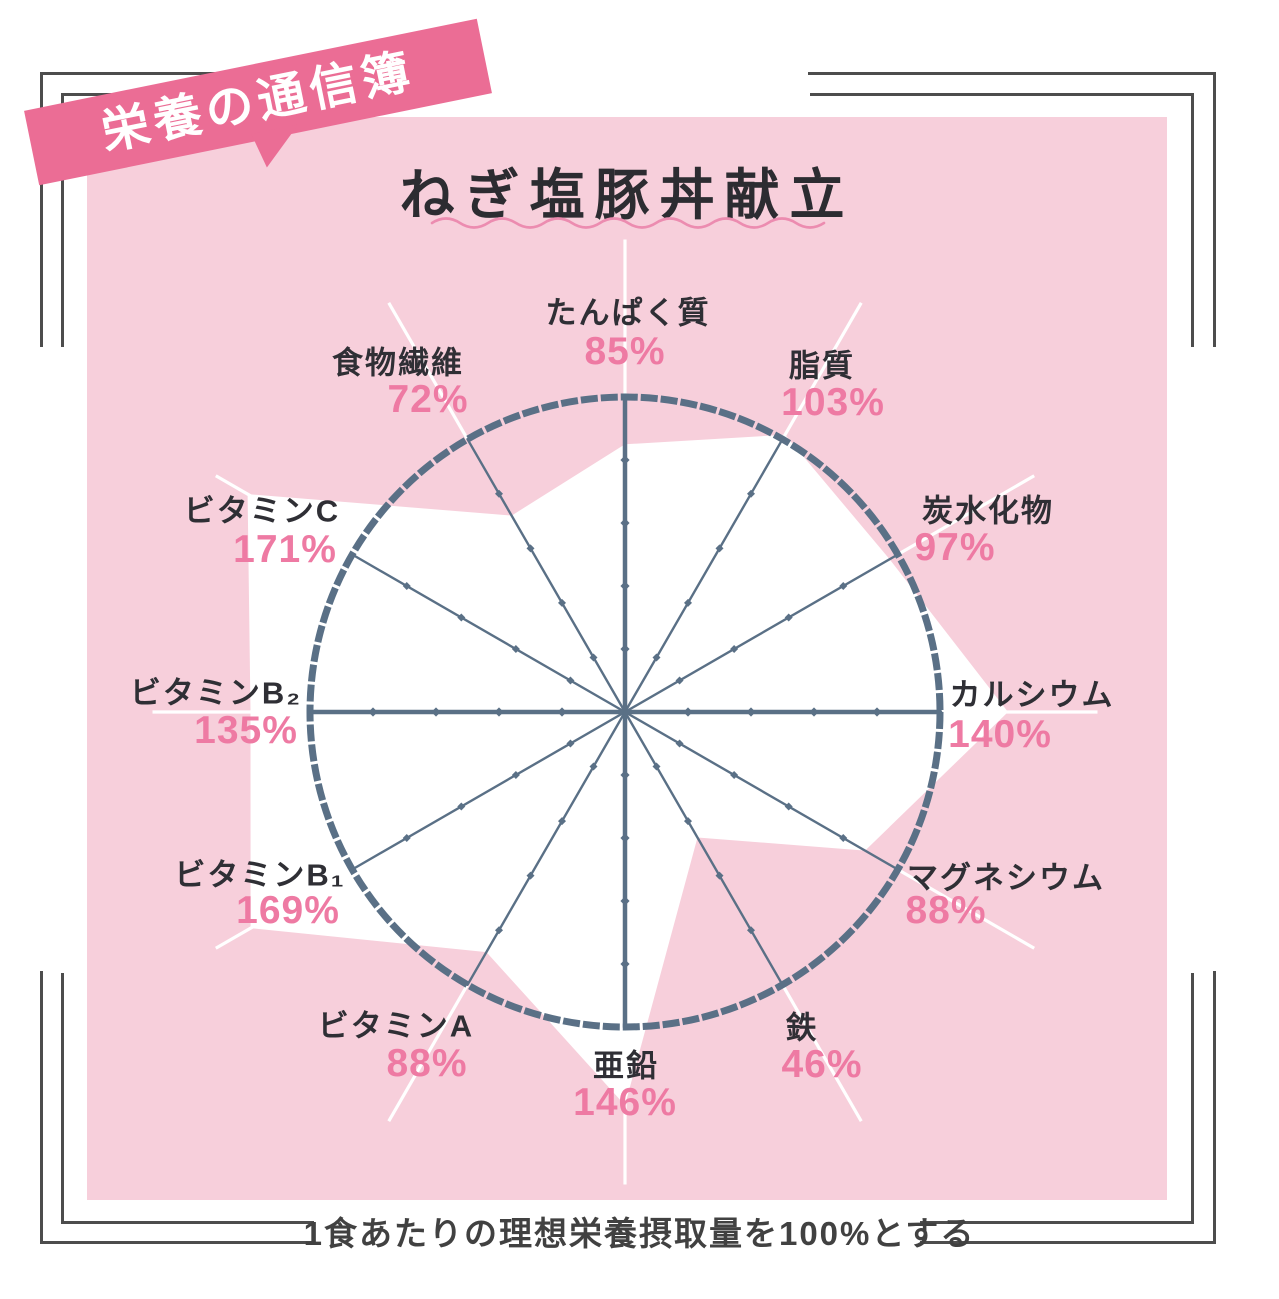  Describe the element at coordinates (625, 351) in the screenshot. I see `axis-value: 85%` at that location.